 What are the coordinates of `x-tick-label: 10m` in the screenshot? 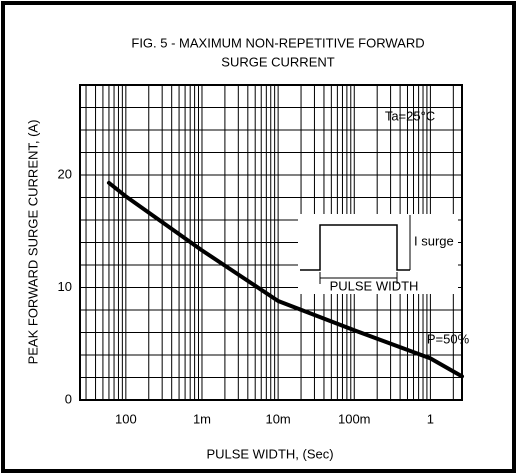 It's located at (277, 418).